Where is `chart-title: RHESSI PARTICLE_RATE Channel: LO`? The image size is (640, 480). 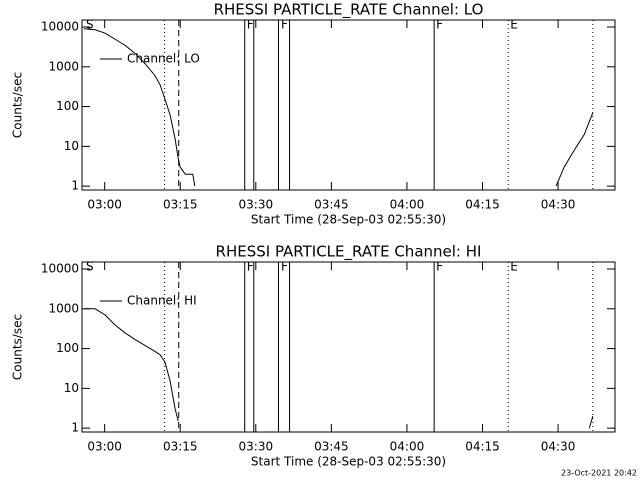
chart-title: RHESSI PARTICLE_RATE Channel: LO is located at coordinates (349, 10).